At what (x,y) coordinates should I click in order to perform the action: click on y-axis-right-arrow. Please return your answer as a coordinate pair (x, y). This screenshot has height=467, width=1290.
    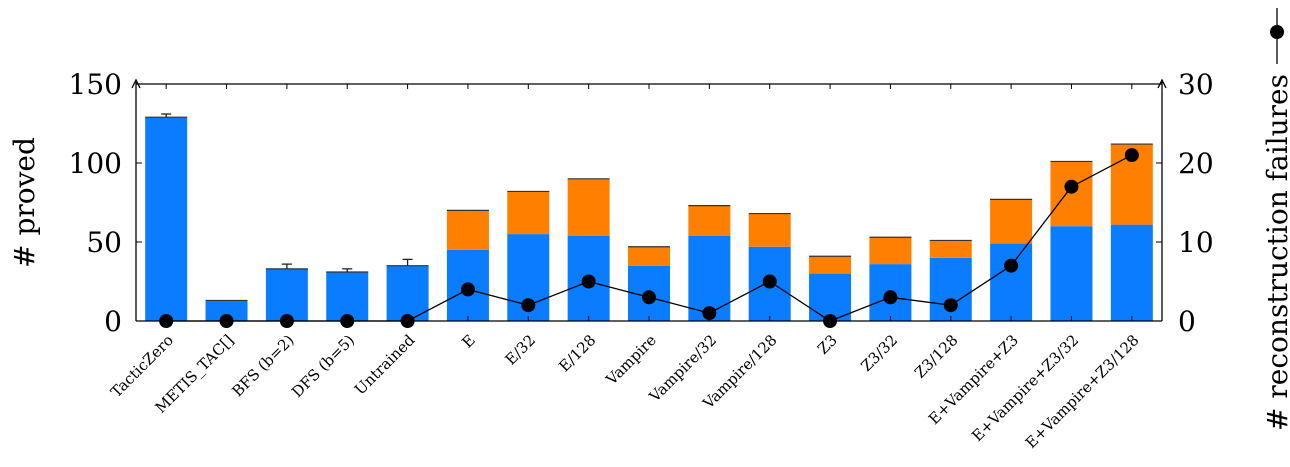
    Looking at the image, I should click on (1162, 83).